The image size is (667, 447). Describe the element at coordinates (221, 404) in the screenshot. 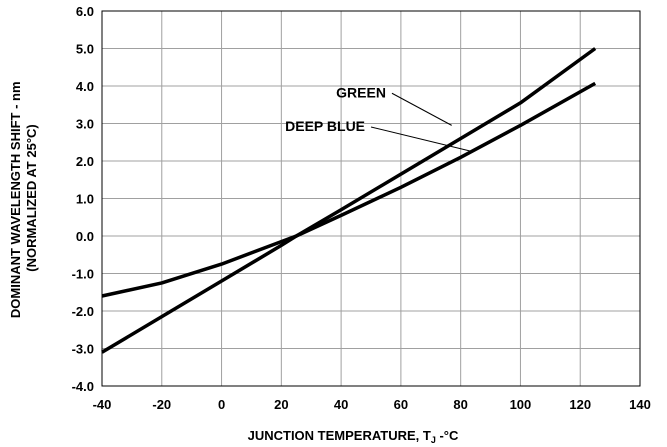

I see `x-tick-label: 0` at that location.